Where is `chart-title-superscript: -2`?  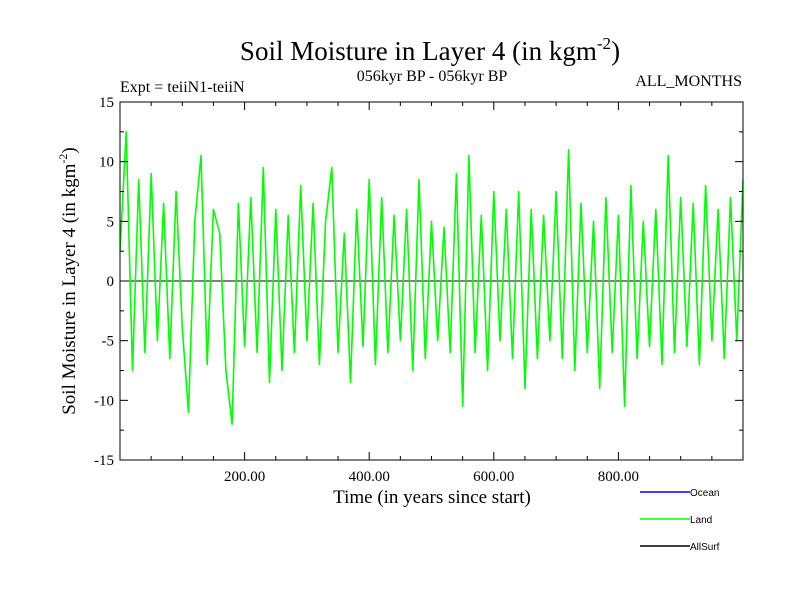 chart-title-superscript: -2 is located at coordinates (604, 43).